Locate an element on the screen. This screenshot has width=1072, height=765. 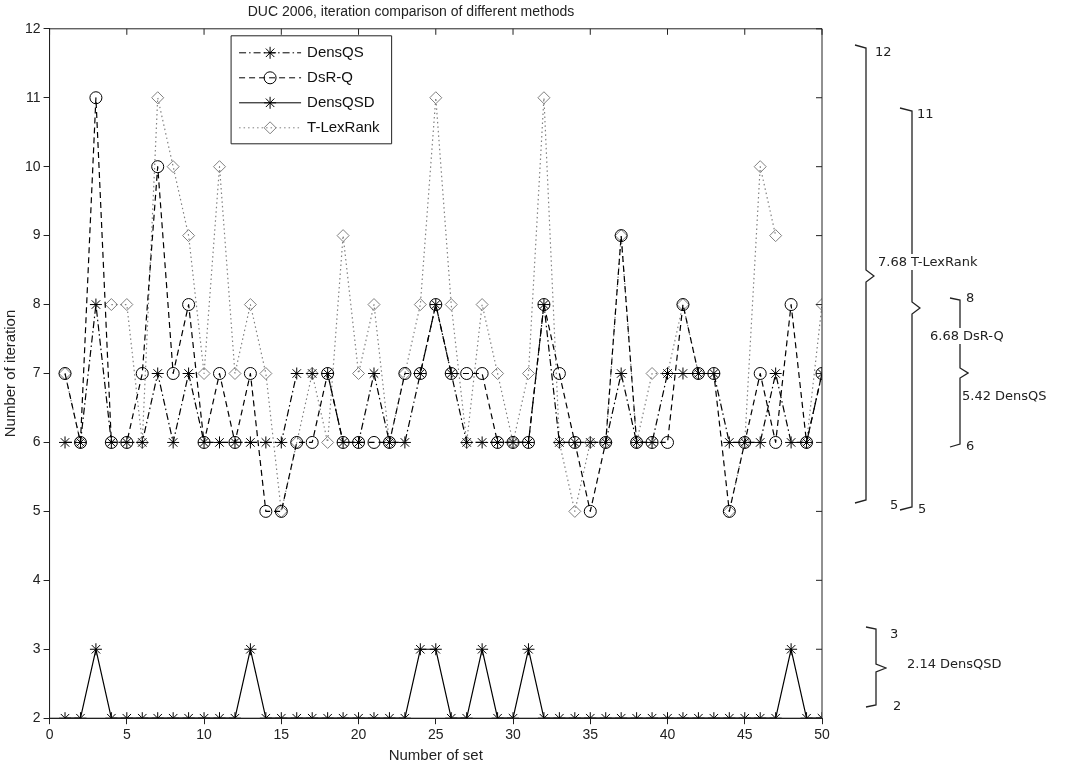
legend-label: DensQS is located at coordinates (335, 51).